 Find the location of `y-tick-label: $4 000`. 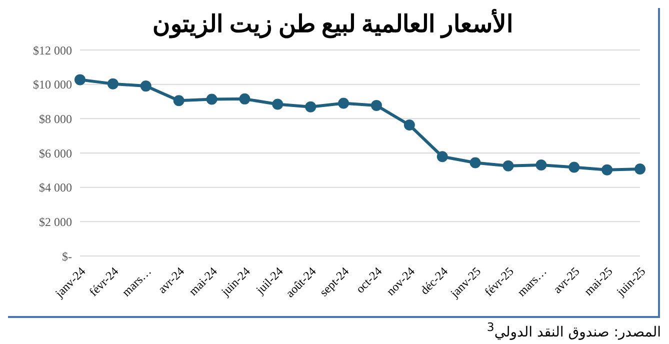

y-tick-label: $4 000 is located at coordinates (55, 187).